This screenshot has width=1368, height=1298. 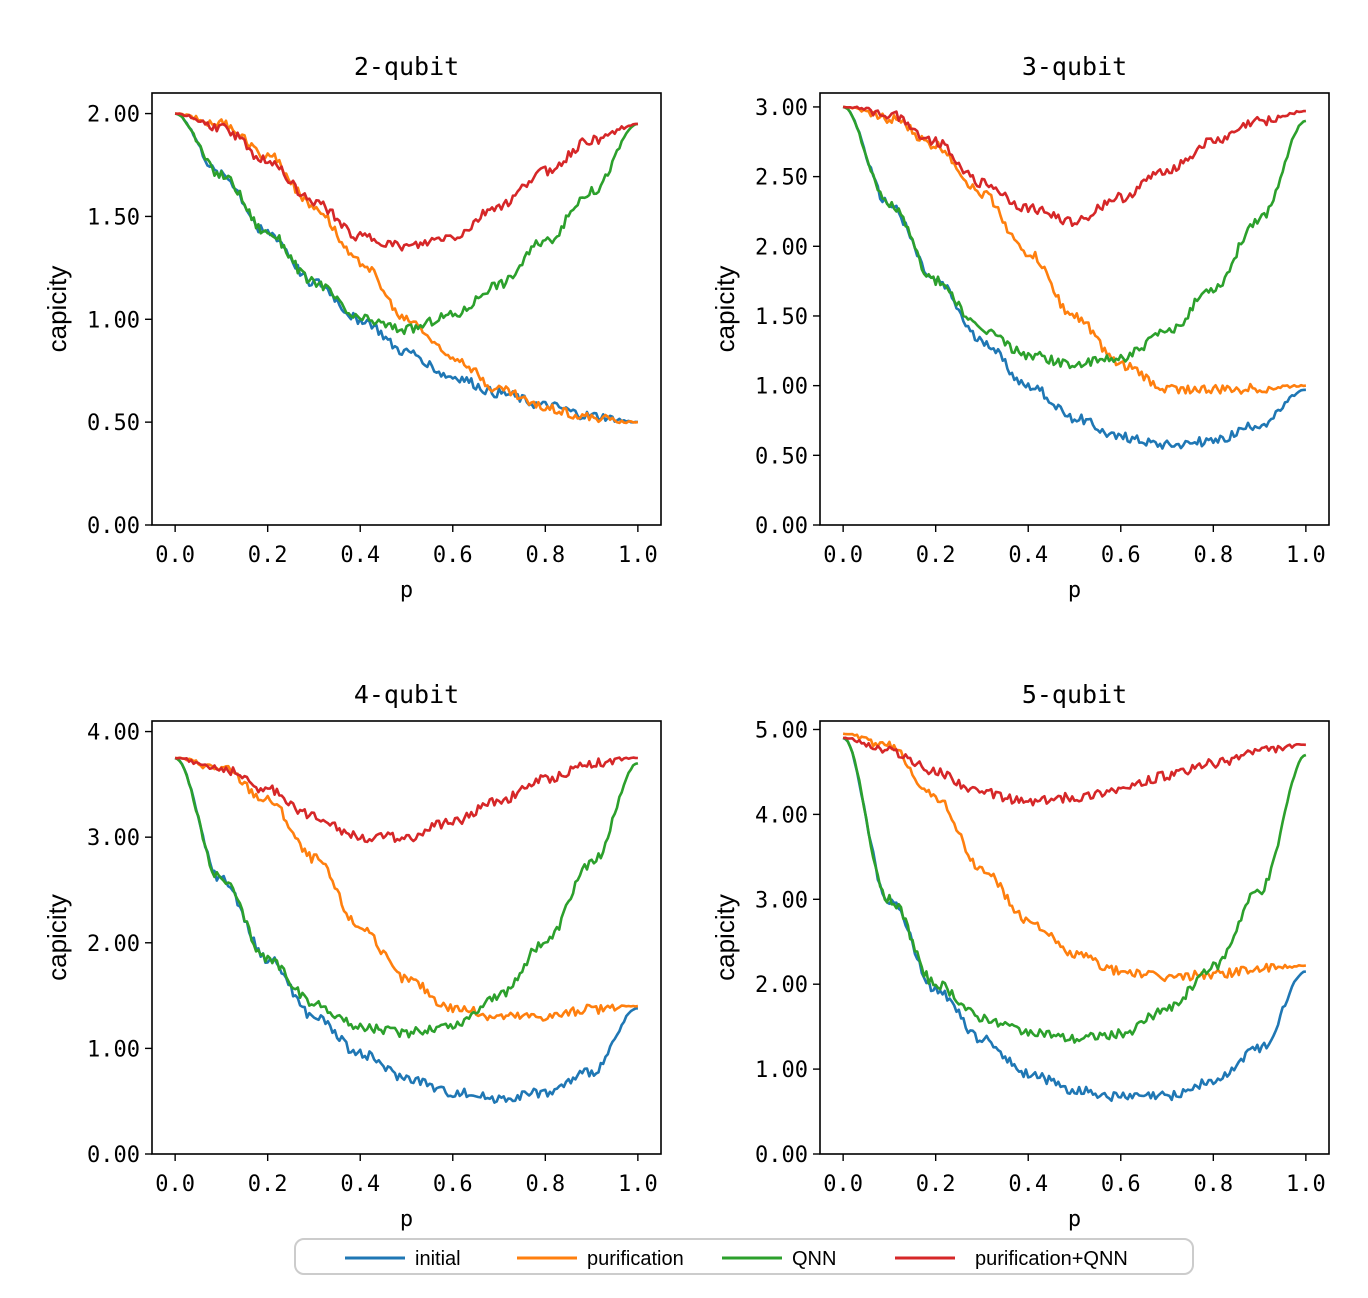 I want to click on panel-title: 2-qubit, so click(x=406, y=66).